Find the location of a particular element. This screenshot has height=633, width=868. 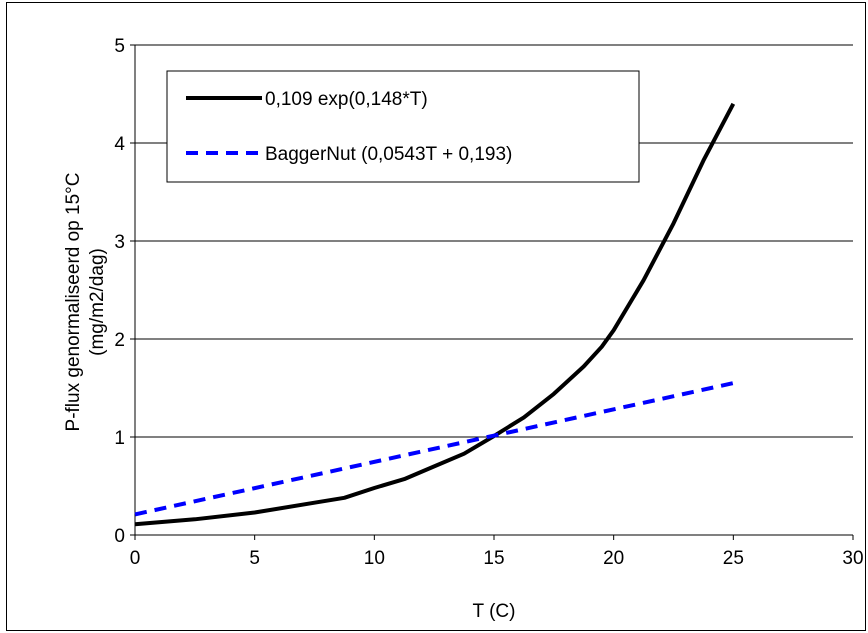

series-line-baggernut is located at coordinates (434, 449).